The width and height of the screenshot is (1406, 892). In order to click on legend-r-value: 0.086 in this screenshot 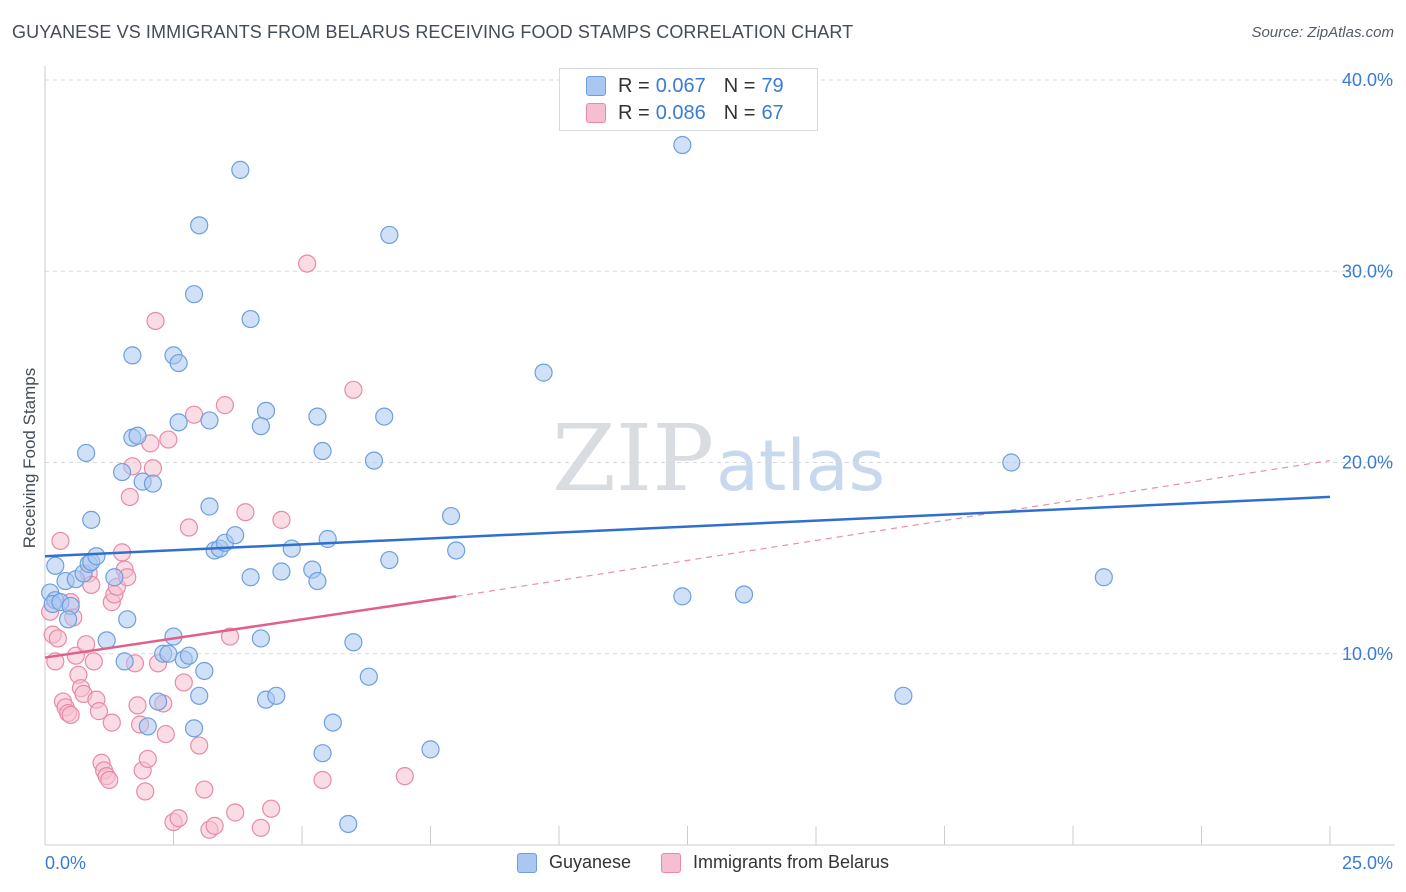, I will do `click(680, 112)`.